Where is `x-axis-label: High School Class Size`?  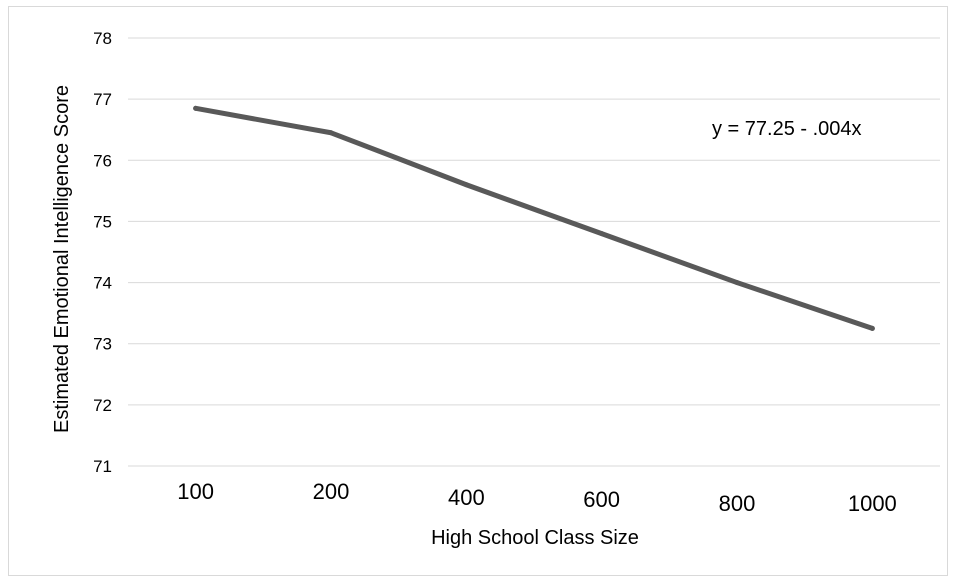
x-axis-label: High School Class Size is located at coordinates (535, 538).